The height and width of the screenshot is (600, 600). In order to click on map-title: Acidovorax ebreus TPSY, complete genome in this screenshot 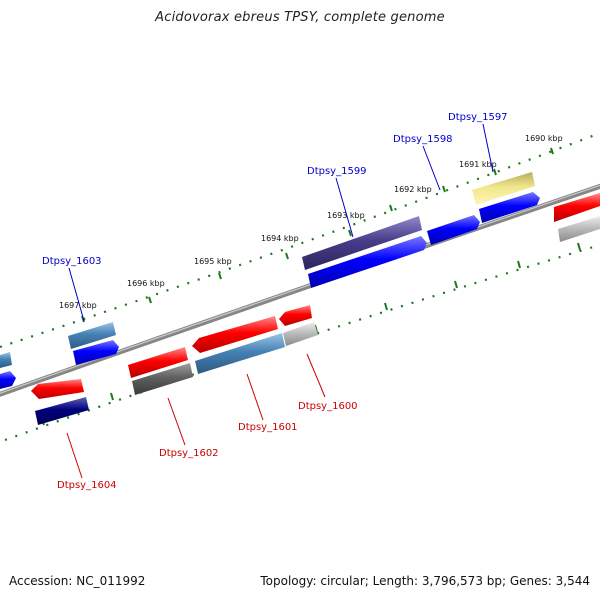, I will do `click(300, 17)`.